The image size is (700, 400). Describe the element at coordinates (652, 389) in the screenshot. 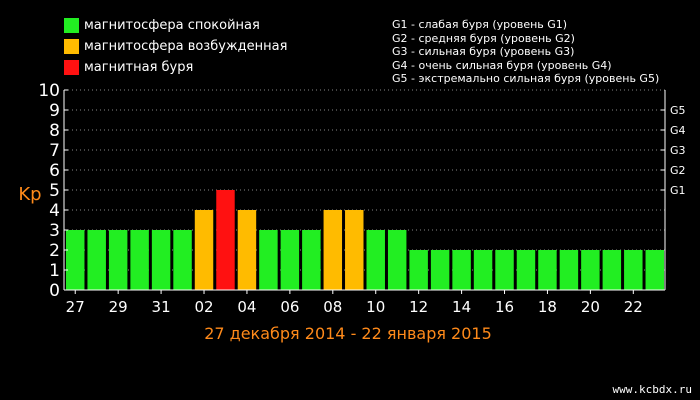

I see `site-watermark: www.kcbdx.ru` at that location.